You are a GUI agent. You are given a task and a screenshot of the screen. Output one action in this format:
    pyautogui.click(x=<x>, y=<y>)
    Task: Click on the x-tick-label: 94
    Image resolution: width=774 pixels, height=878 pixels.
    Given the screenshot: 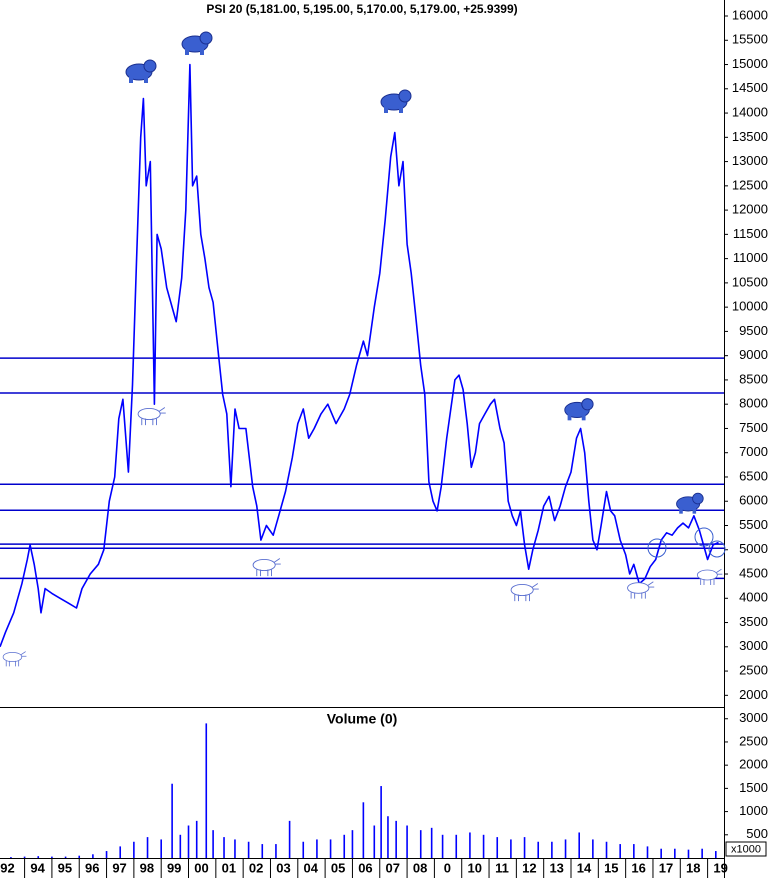 What is the action you would take?
    pyautogui.click(x=37, y=867)
    